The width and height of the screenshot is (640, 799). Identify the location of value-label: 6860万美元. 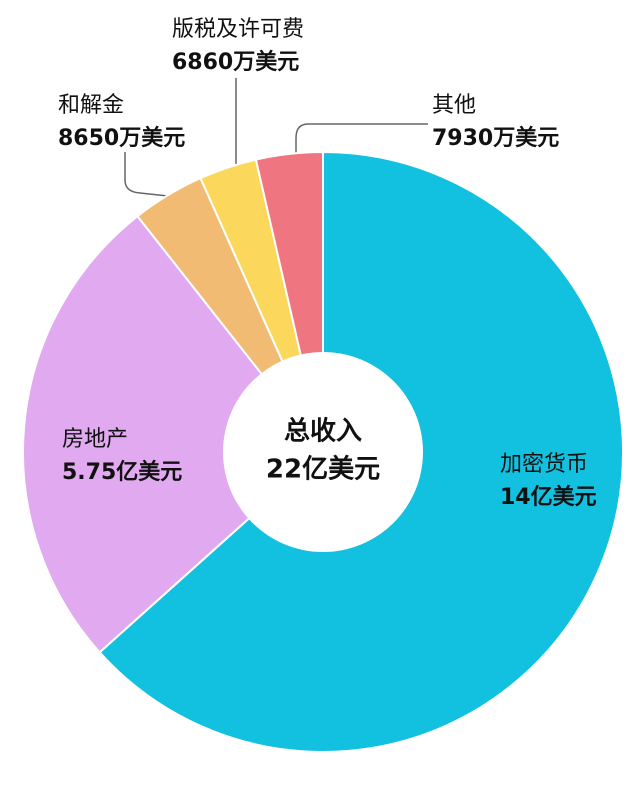
(235, 62).